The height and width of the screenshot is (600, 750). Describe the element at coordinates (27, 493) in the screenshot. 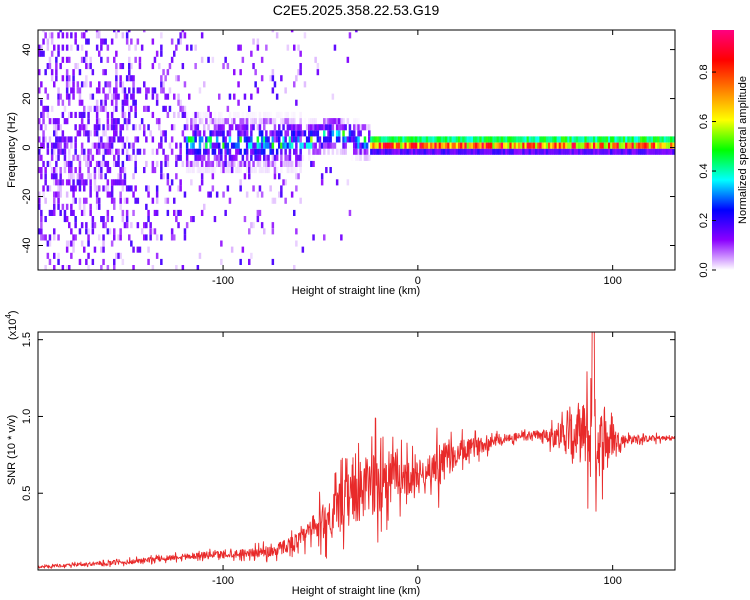

I see `snr-ytick-label: 0.5` at that location.